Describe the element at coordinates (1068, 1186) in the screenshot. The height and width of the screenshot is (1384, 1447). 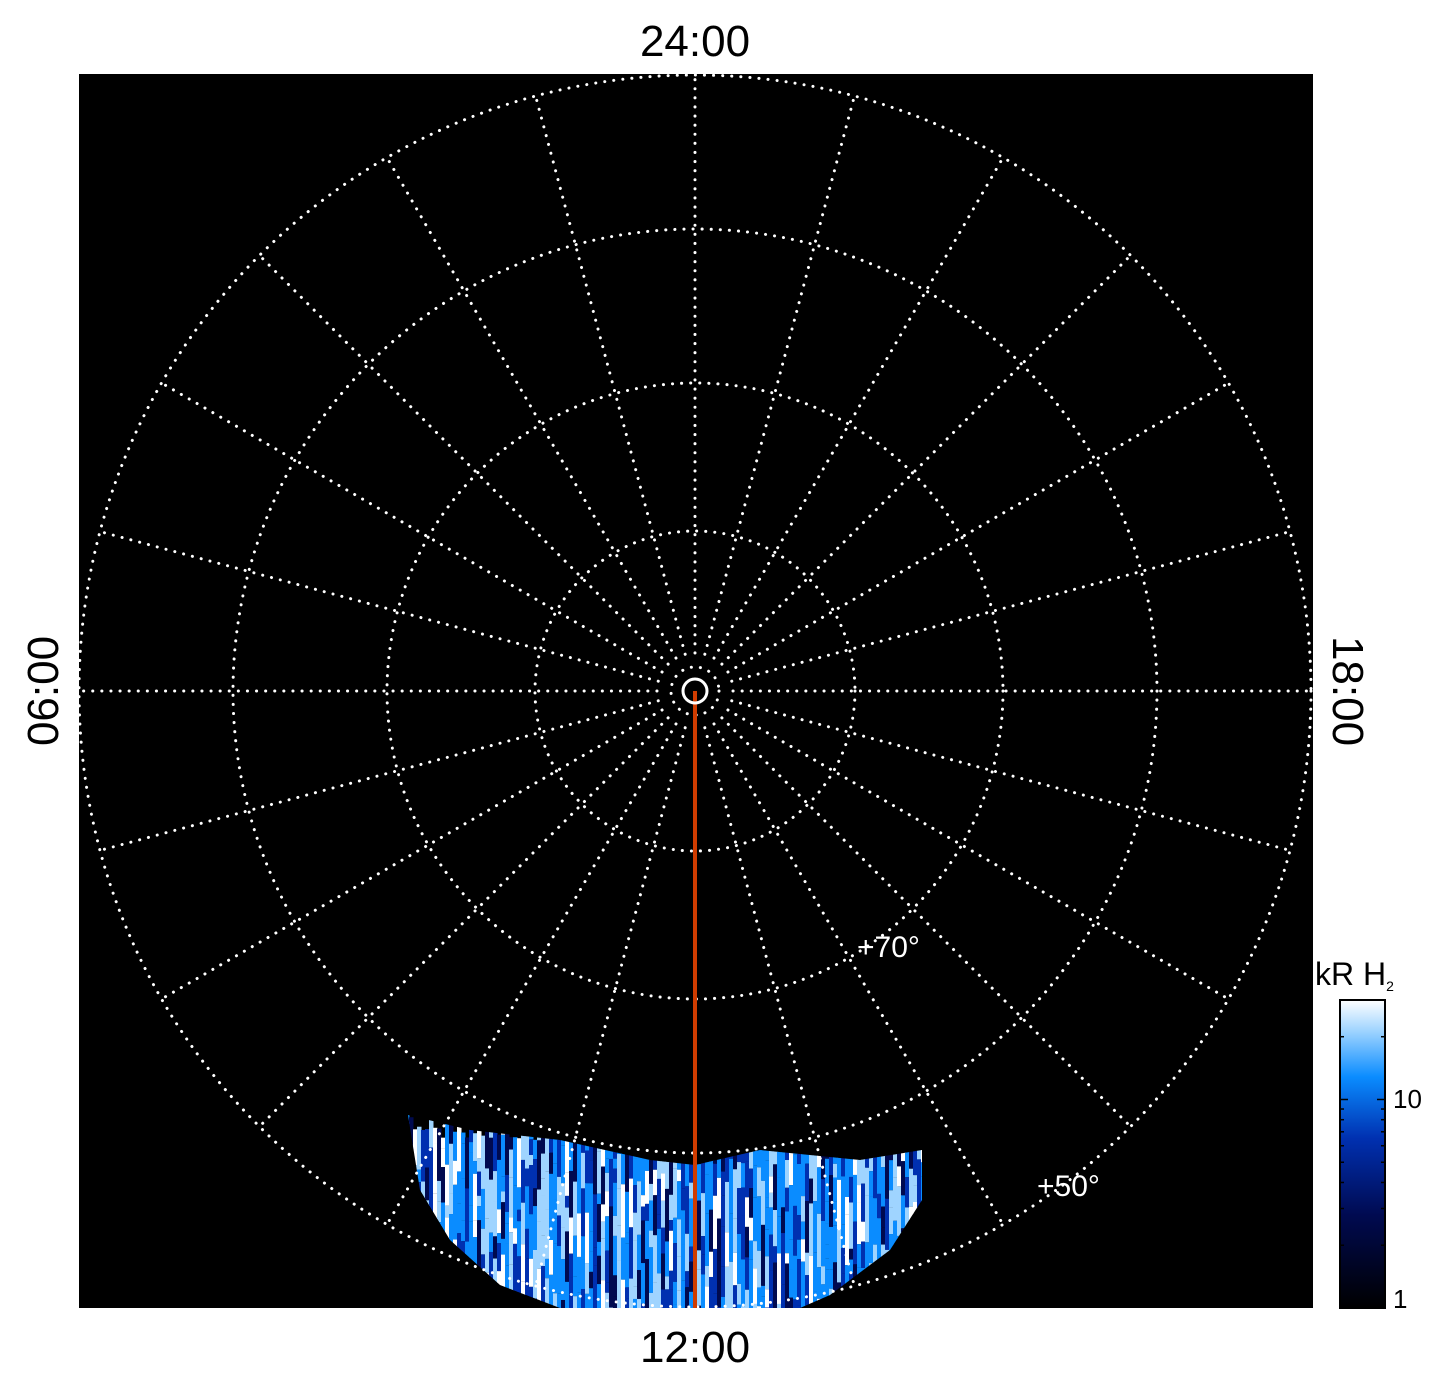
I see `lat-label-50: +50°` at that location.